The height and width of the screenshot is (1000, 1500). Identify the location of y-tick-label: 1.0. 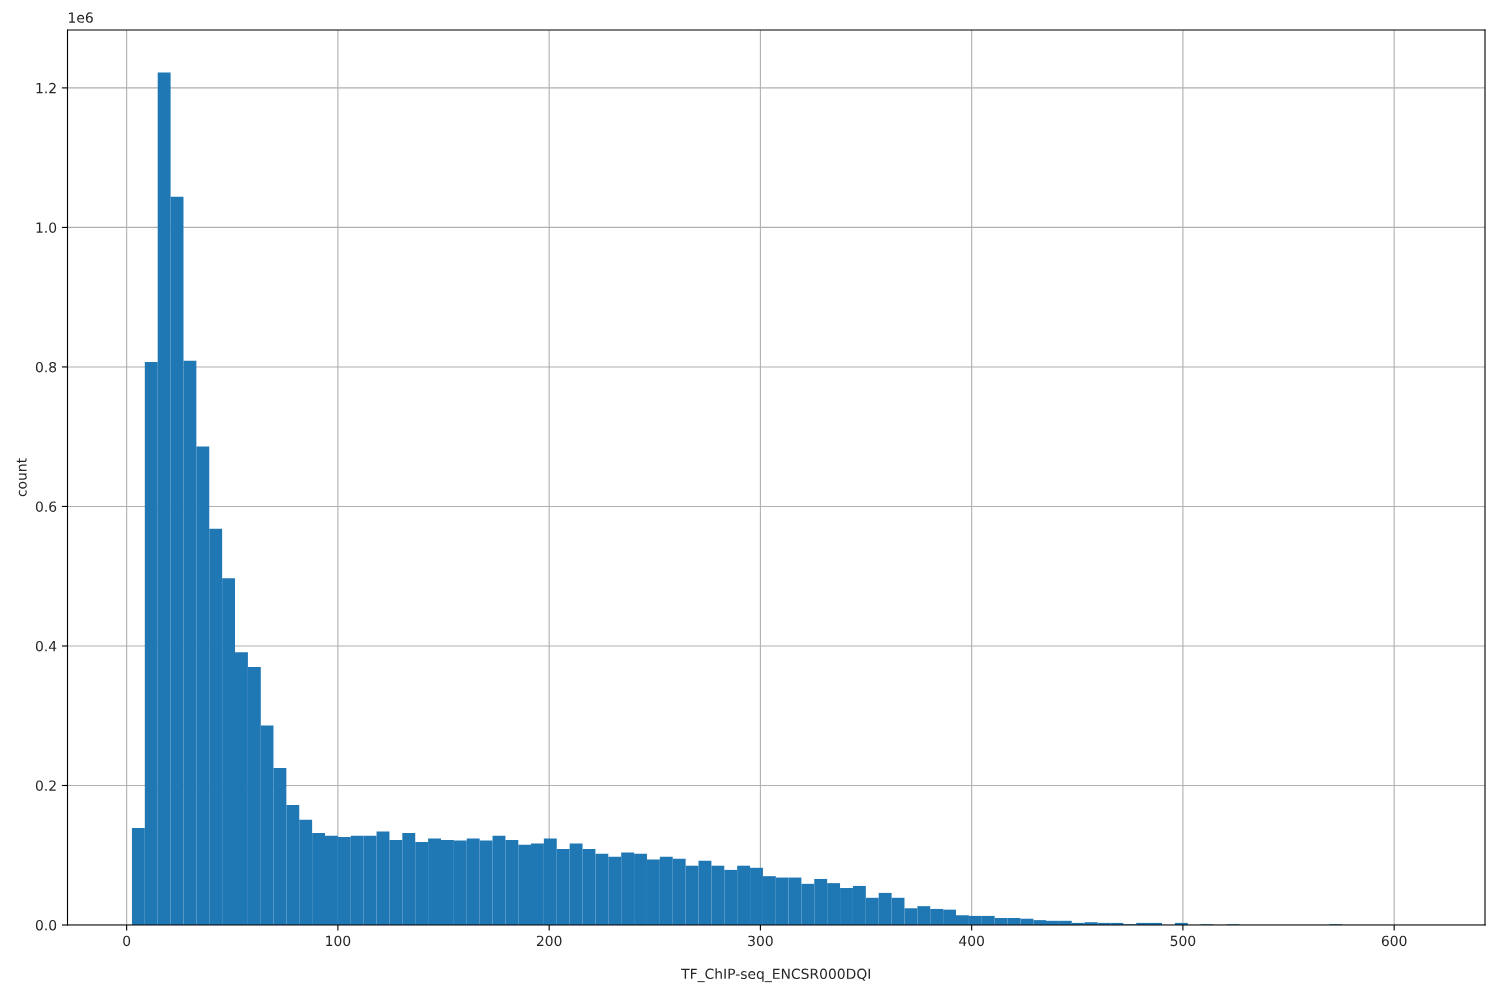
(46, 227).